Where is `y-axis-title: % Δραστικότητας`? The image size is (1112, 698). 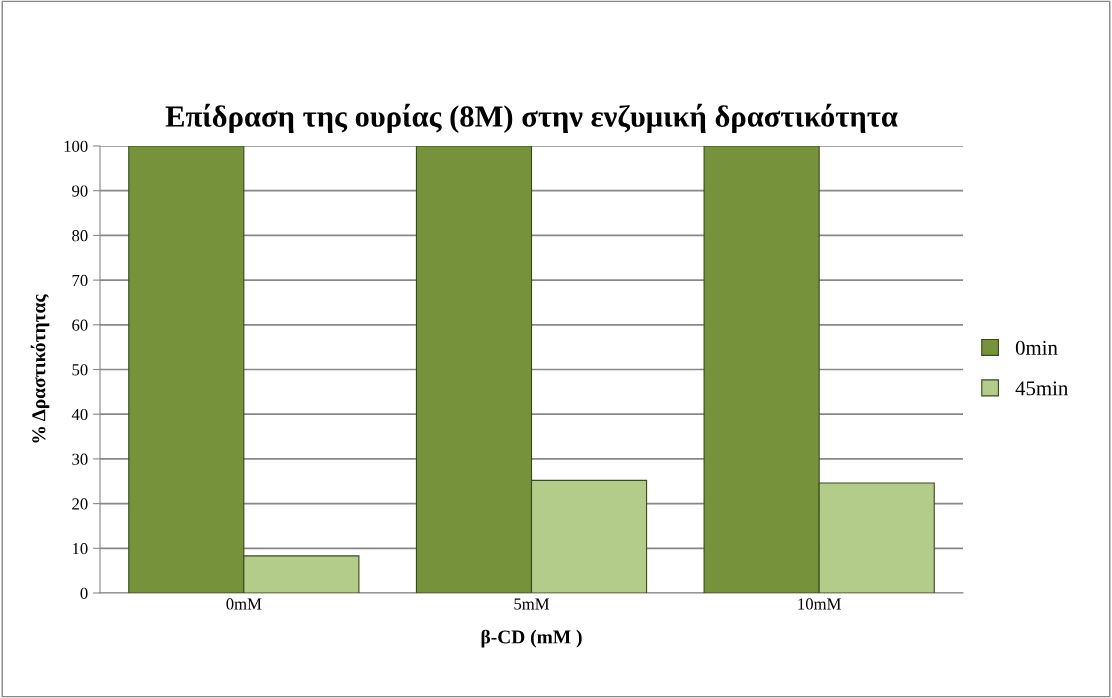 y-axis-title: % Δραστικότητας is located at coordinates (40, 368).